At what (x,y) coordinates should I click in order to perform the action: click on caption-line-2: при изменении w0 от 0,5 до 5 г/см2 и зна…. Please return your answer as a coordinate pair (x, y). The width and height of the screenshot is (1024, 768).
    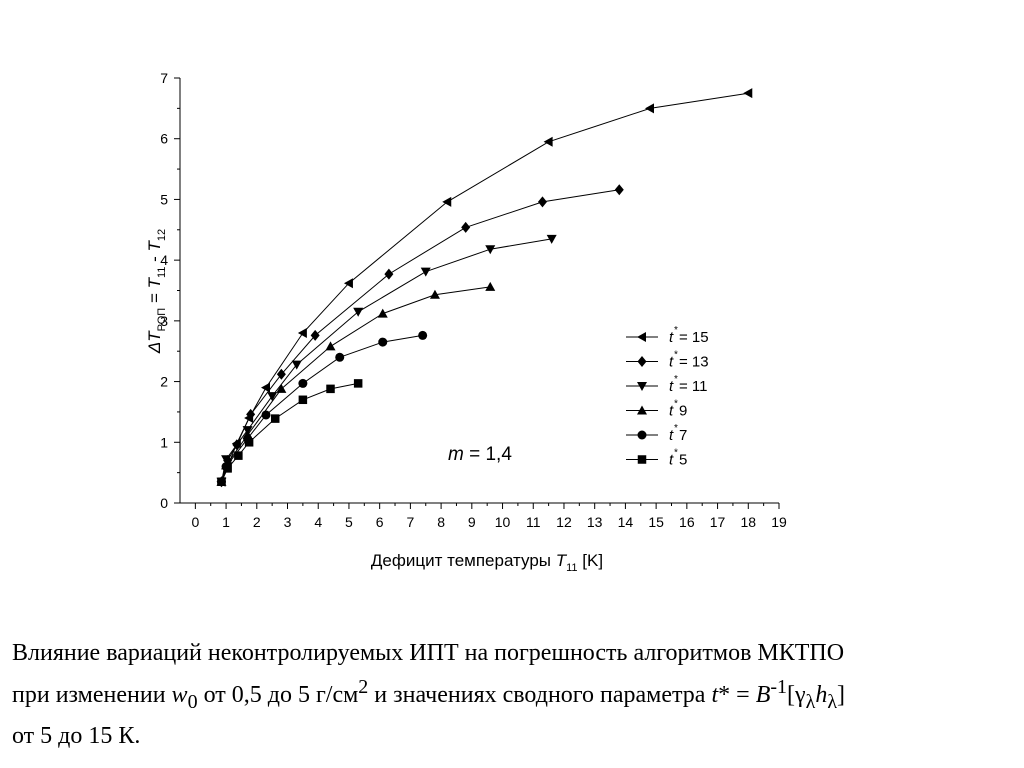
    Looking at the image, I should click on (429, 694).